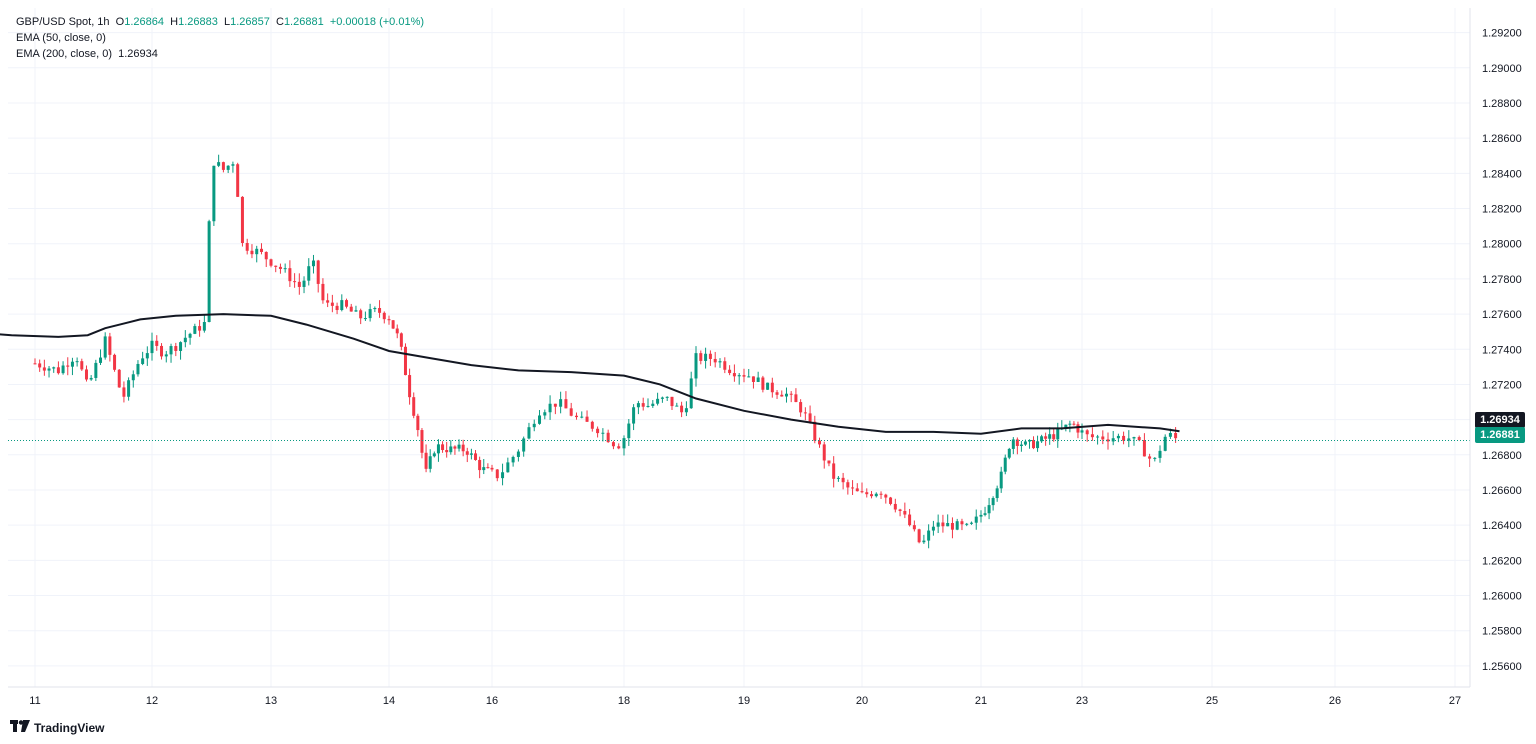  What do you see at coordinates (1500, 435) in the screenshot?
I see `last-price-tag: 1.26881` at bounding box center [1500, 435].